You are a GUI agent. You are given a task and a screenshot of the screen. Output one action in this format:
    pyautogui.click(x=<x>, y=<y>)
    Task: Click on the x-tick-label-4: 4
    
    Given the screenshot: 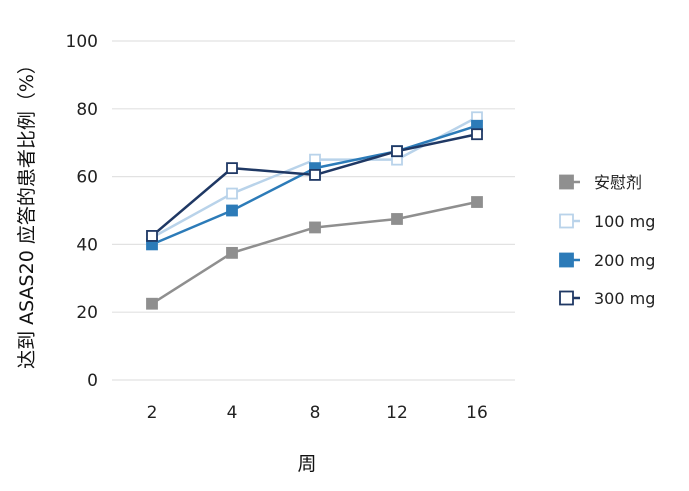 What is the action you would take?
    pyautogui.click(x=232, y=413)
    